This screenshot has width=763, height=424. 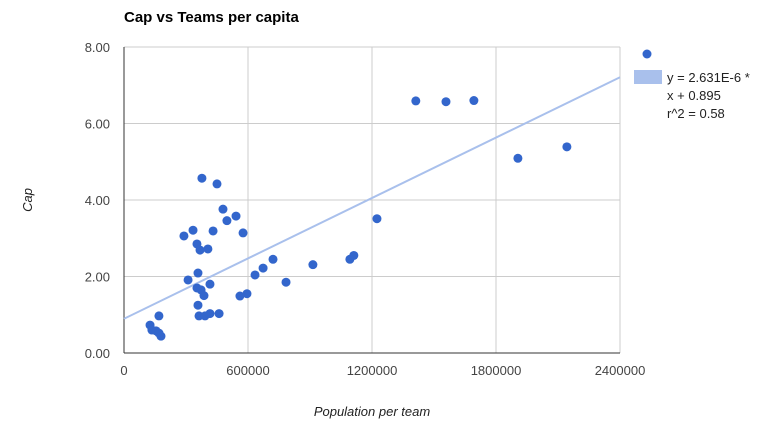 I want to click on y-tick-label: 0.00, so click(x=97, y=353).